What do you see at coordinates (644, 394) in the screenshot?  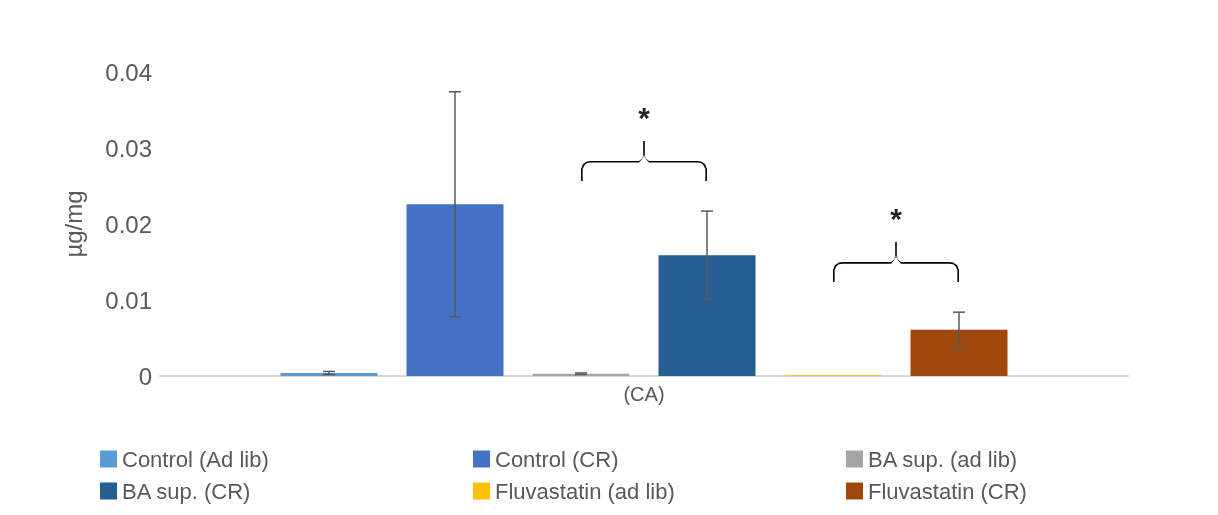 I see `x-tick-label: (CA)` at bounding box center [644, 394].